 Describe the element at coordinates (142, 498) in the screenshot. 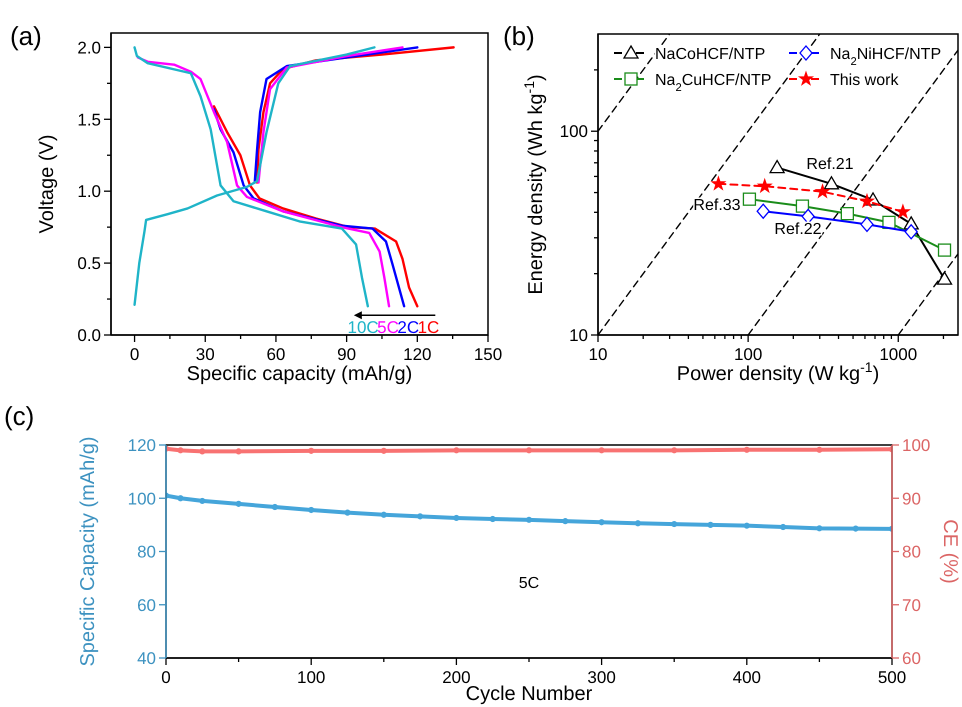

I see `y-tick-label: 100` at that location.